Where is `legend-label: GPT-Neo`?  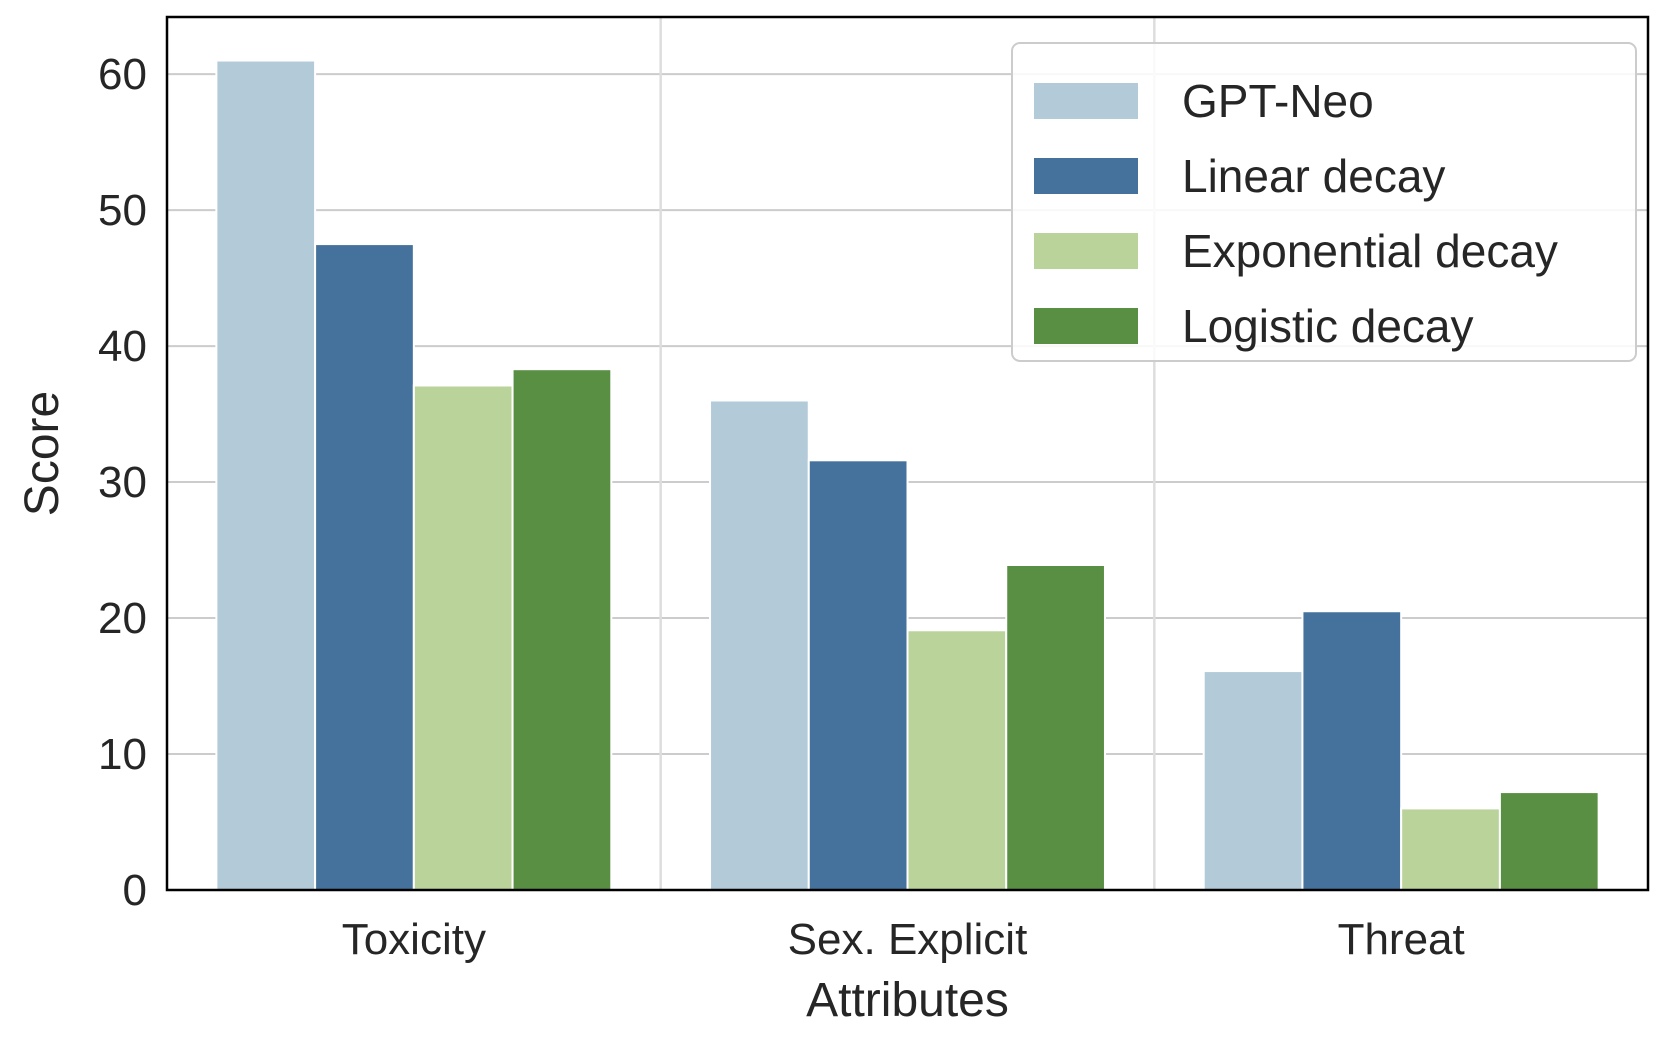
legend-label: GPT-Neo is located at coordinates (1278, 101).